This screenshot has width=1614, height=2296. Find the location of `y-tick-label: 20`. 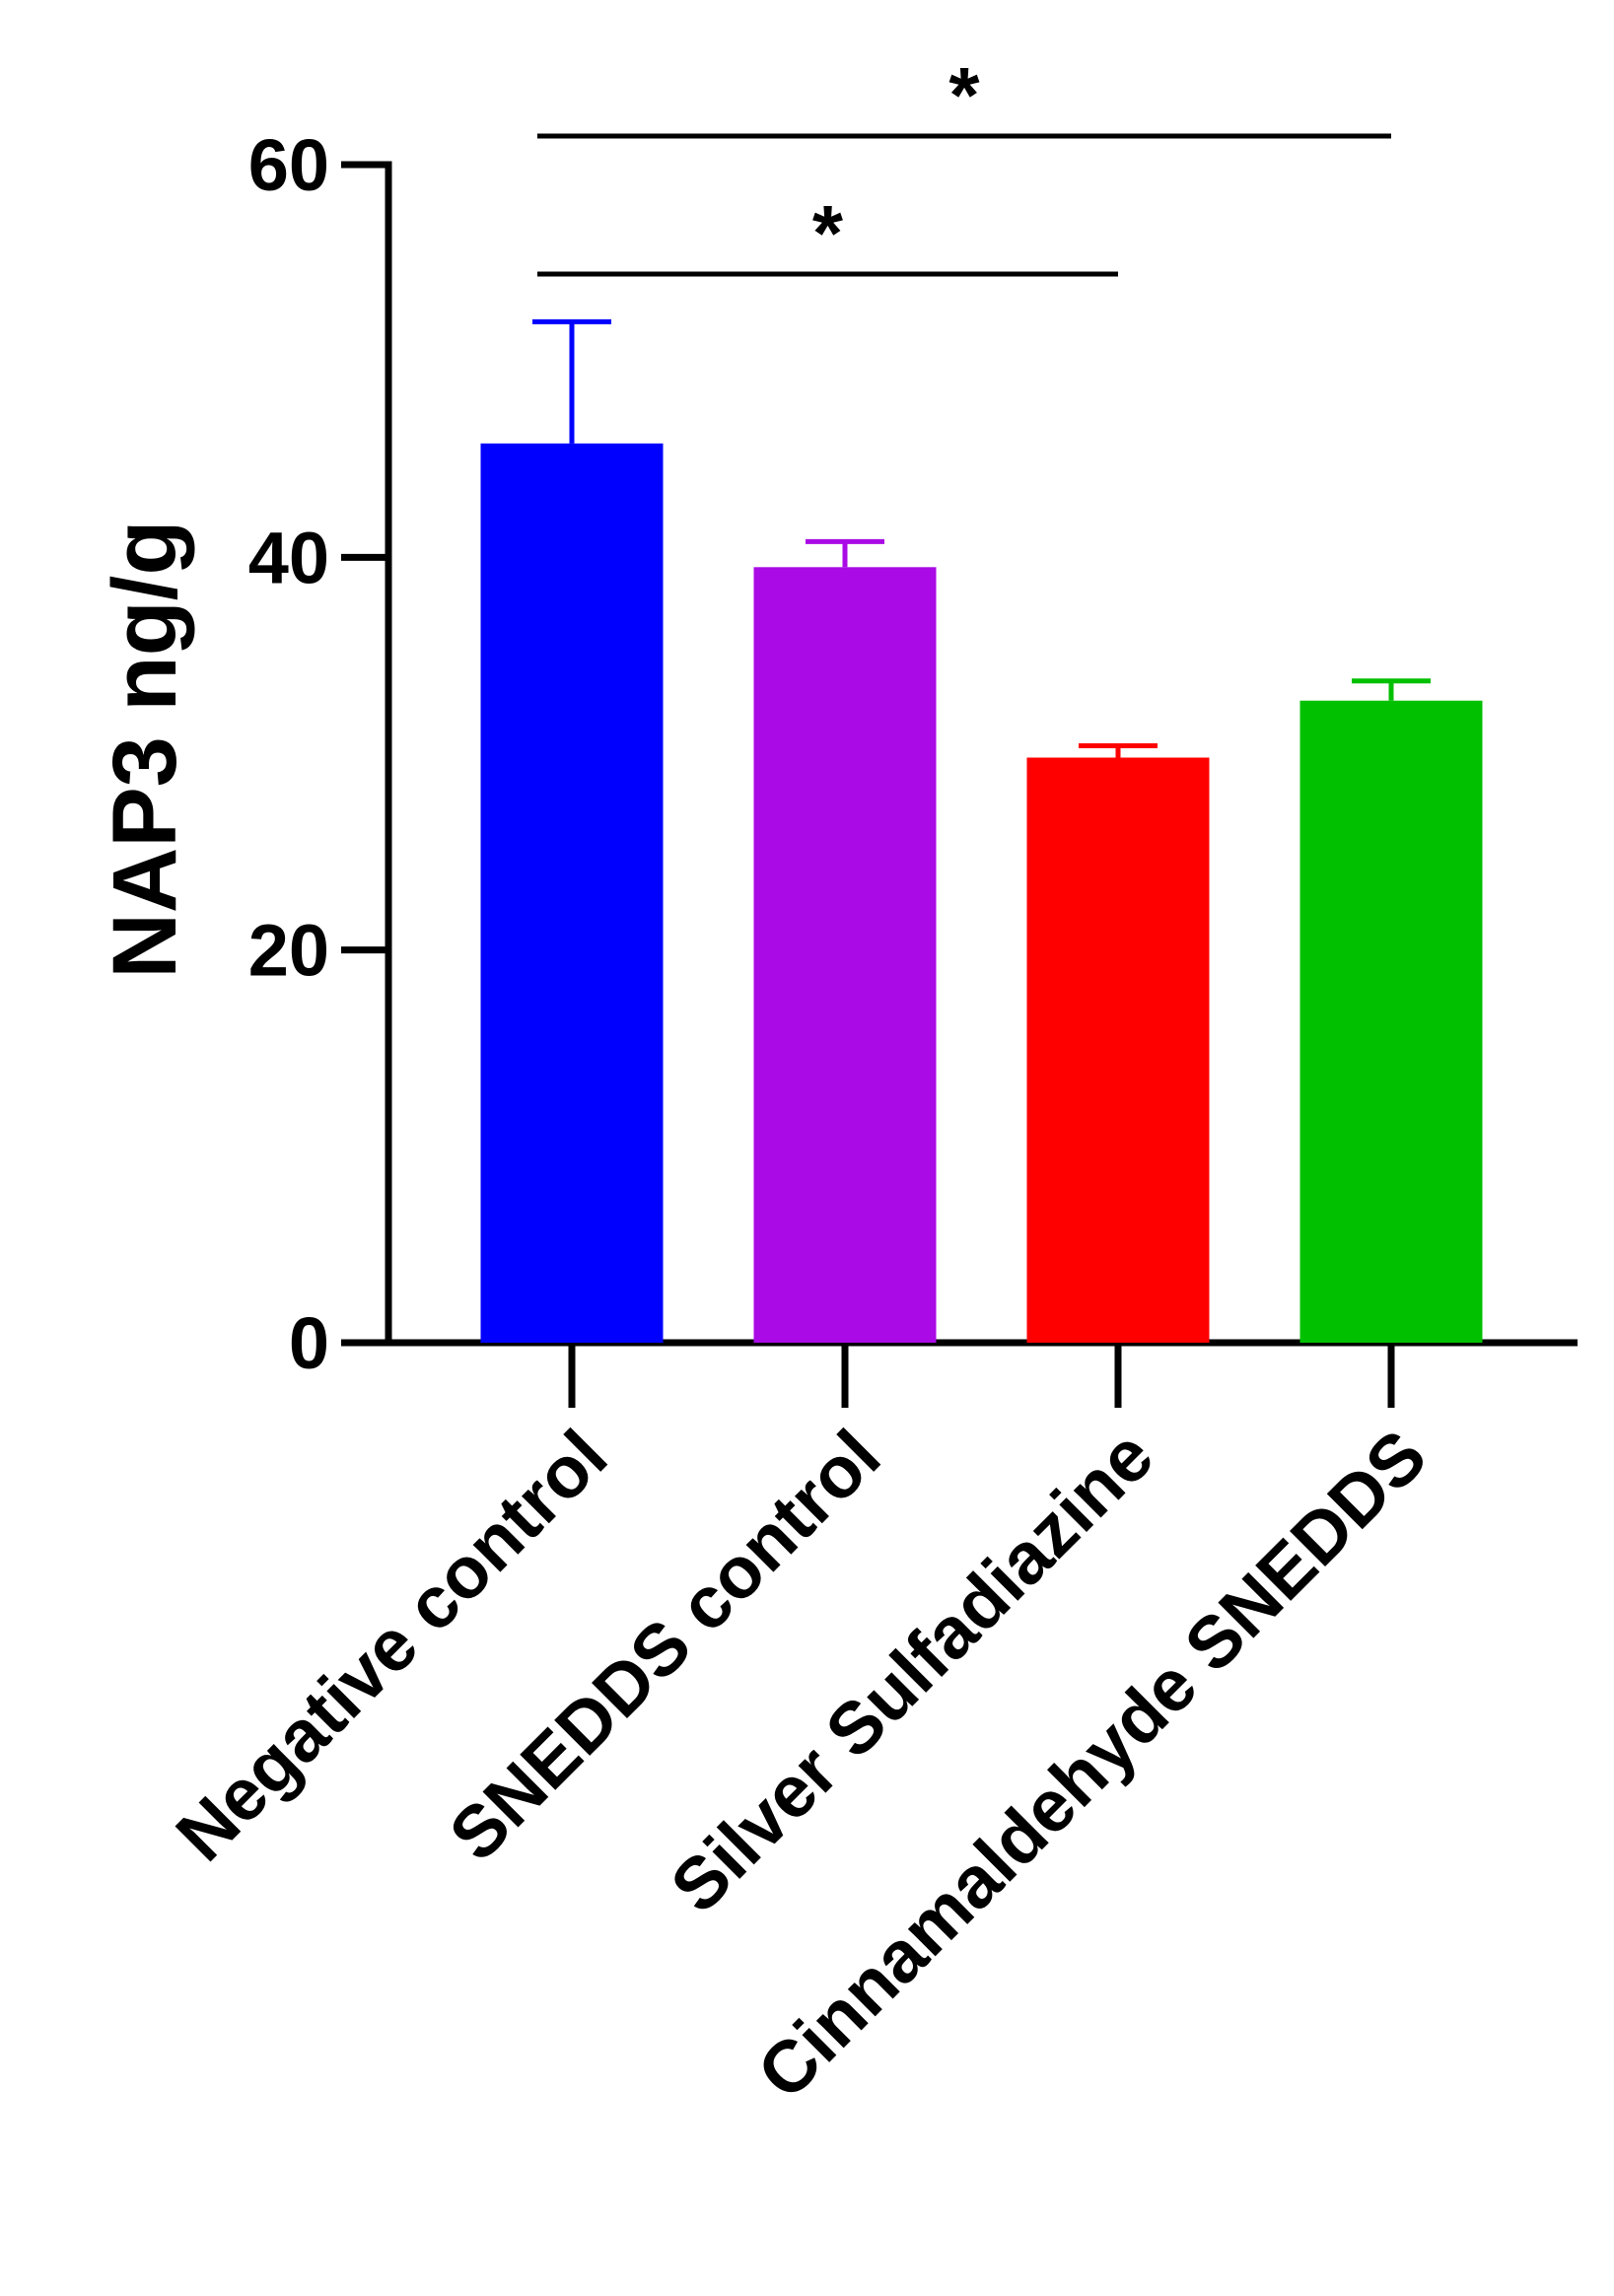

y-tick-label: 20 is located at coordinates (288, 951).